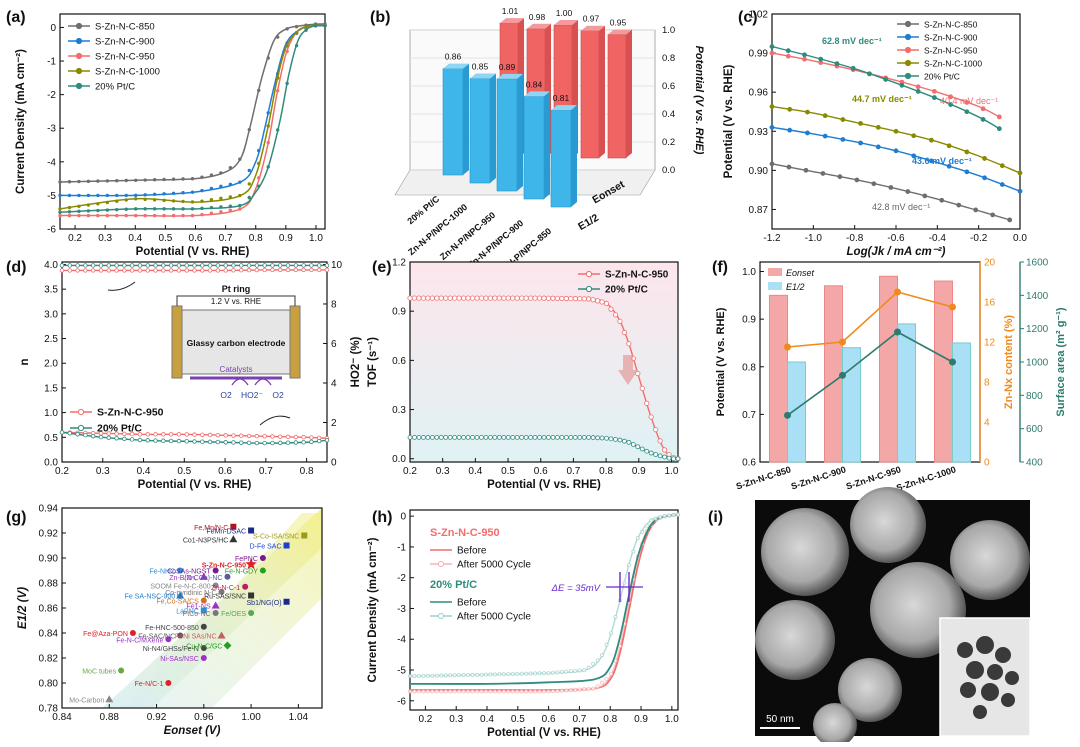 The width and height of the screenshot is (1080, 747). What do you see at coordinates (275, 420) in the screenshot?
I see `panel-d-arrow-right` at bounding box center [275, 420].